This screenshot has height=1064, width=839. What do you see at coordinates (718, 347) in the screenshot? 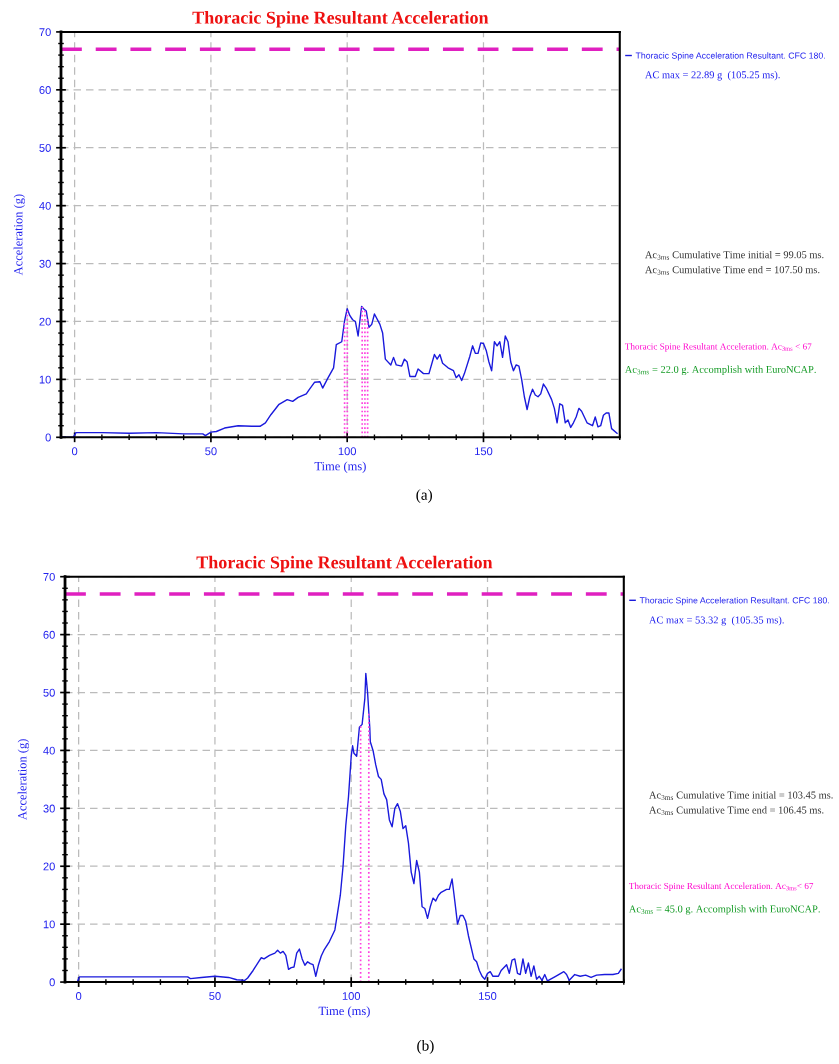
I see `text: Thoracic Spine Resultant Acceleration. Ac$_{3ms}$ < 67` at bounding box center [718, 347].